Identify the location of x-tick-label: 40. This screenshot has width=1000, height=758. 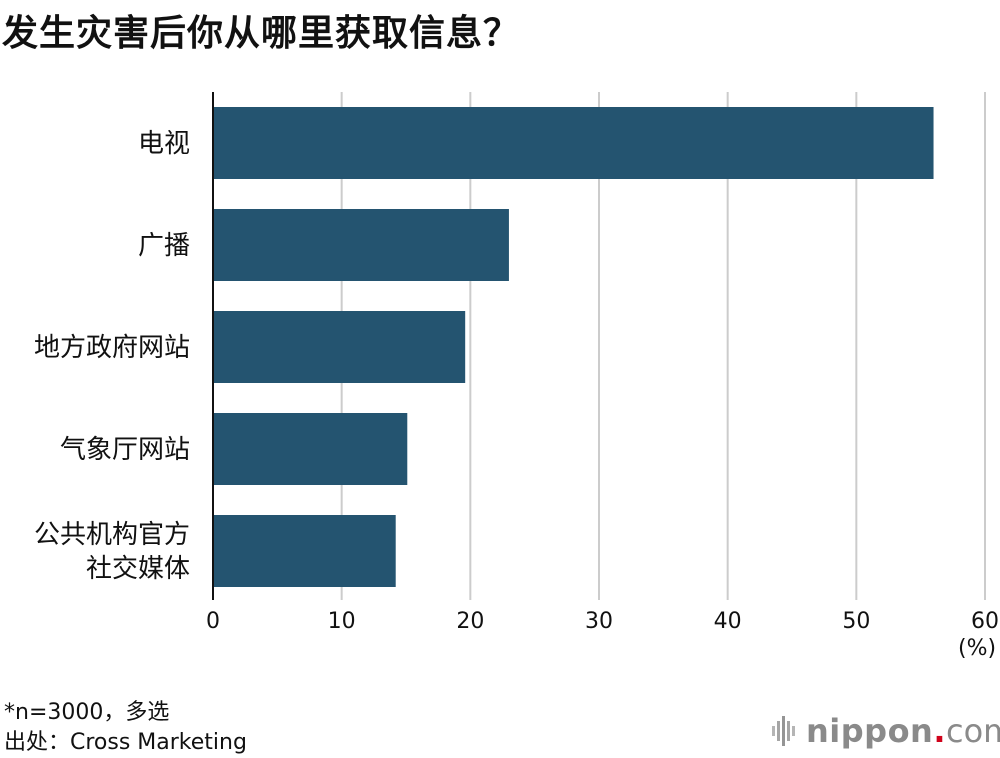
(728, 621).